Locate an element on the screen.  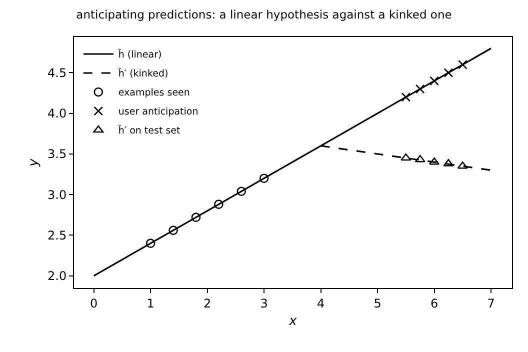
x-tick-label: 3 is located at coordinates (264, 303).